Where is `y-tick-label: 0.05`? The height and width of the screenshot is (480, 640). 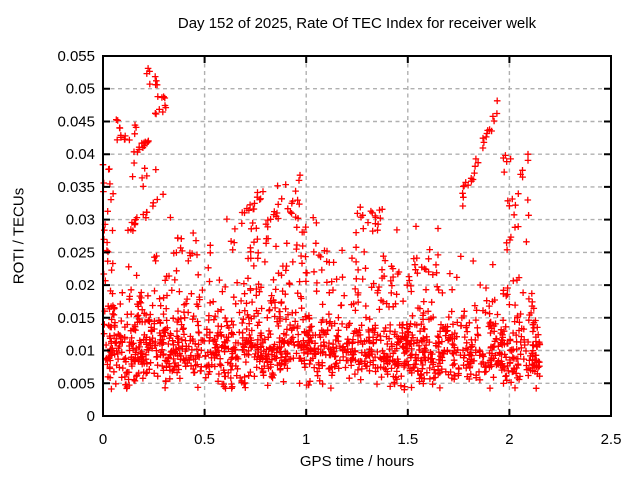 y-tick-label: 0.05 is located at coordinates (80, 89).